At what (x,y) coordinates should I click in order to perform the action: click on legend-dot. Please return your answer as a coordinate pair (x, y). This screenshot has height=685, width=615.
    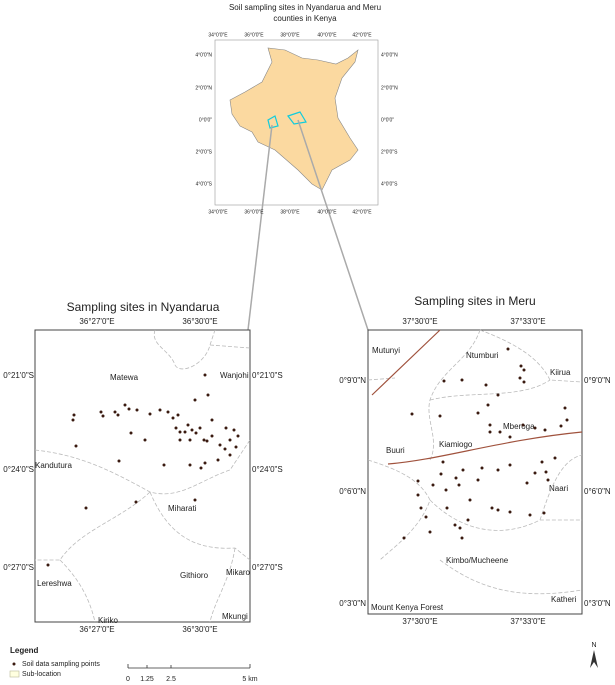
    Looking at the image, I should click on (14, 664).